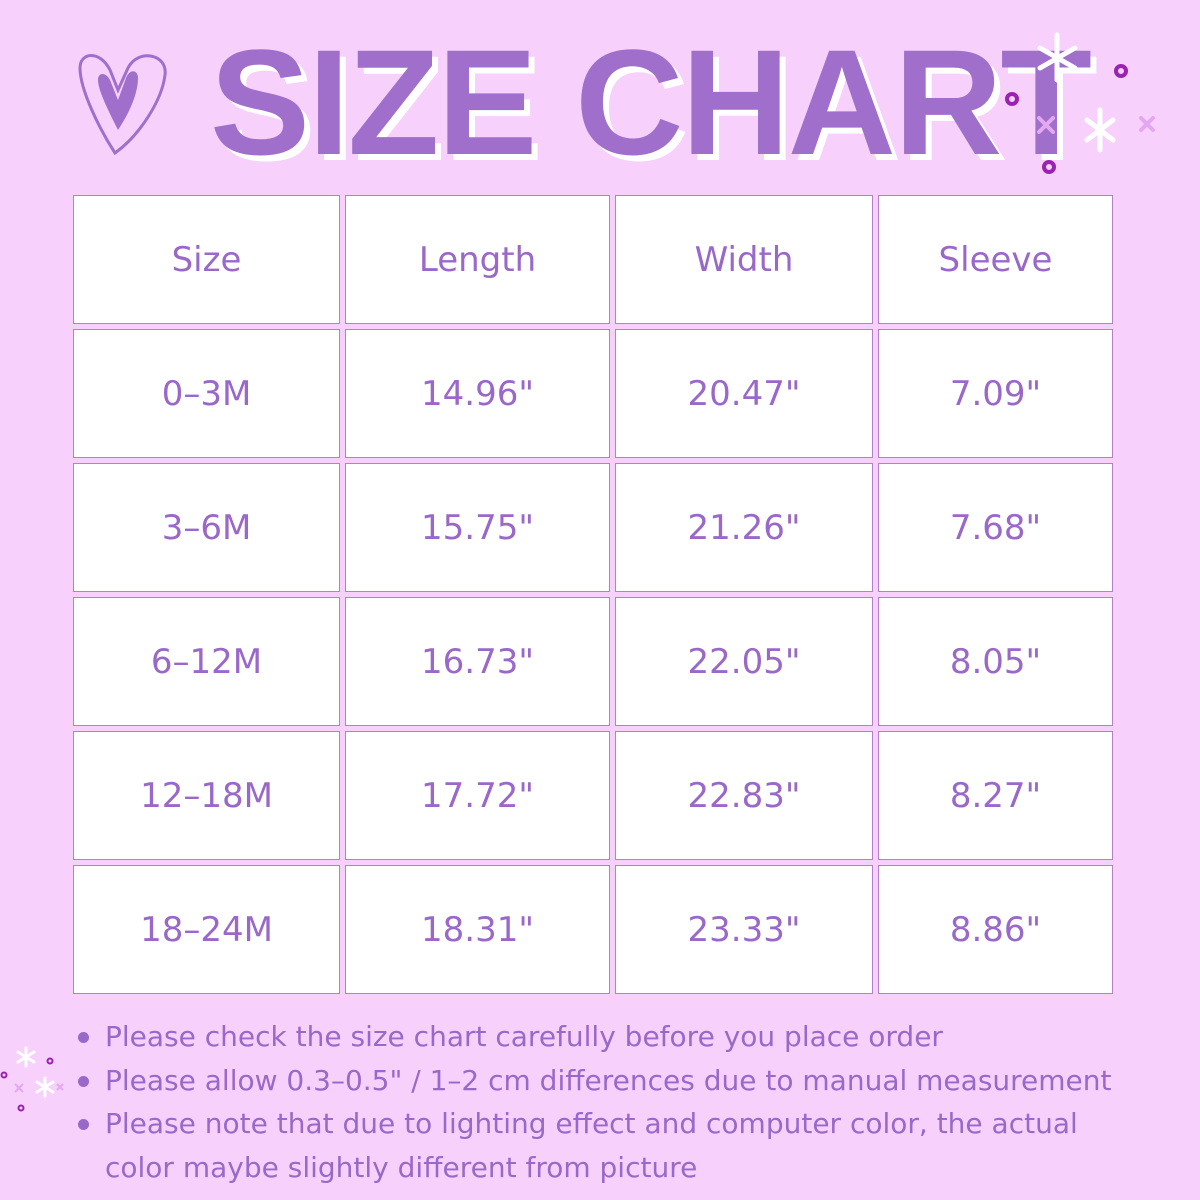 The height and width of the screenshot is (1200, 1200). What do you see at coordinates (995, 259) in the screenshot?
I see `header-sleeve: Sleeve` at bounding box center [995, 259].